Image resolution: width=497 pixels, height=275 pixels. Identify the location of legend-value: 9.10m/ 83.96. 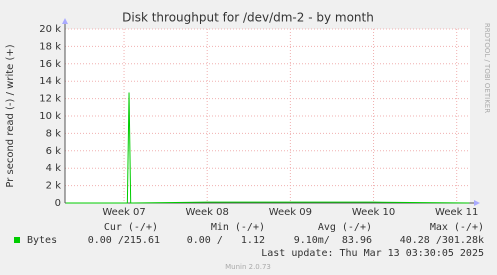
(333, 240).